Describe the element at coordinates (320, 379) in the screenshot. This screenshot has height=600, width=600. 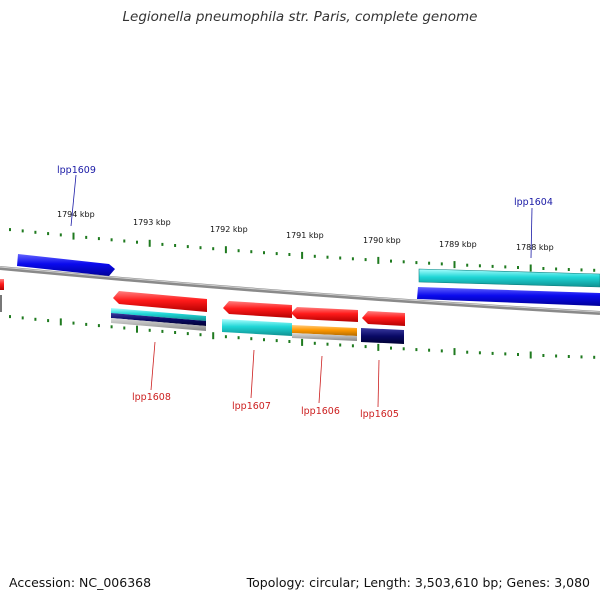
I see `connector-lpp1606` at that location.